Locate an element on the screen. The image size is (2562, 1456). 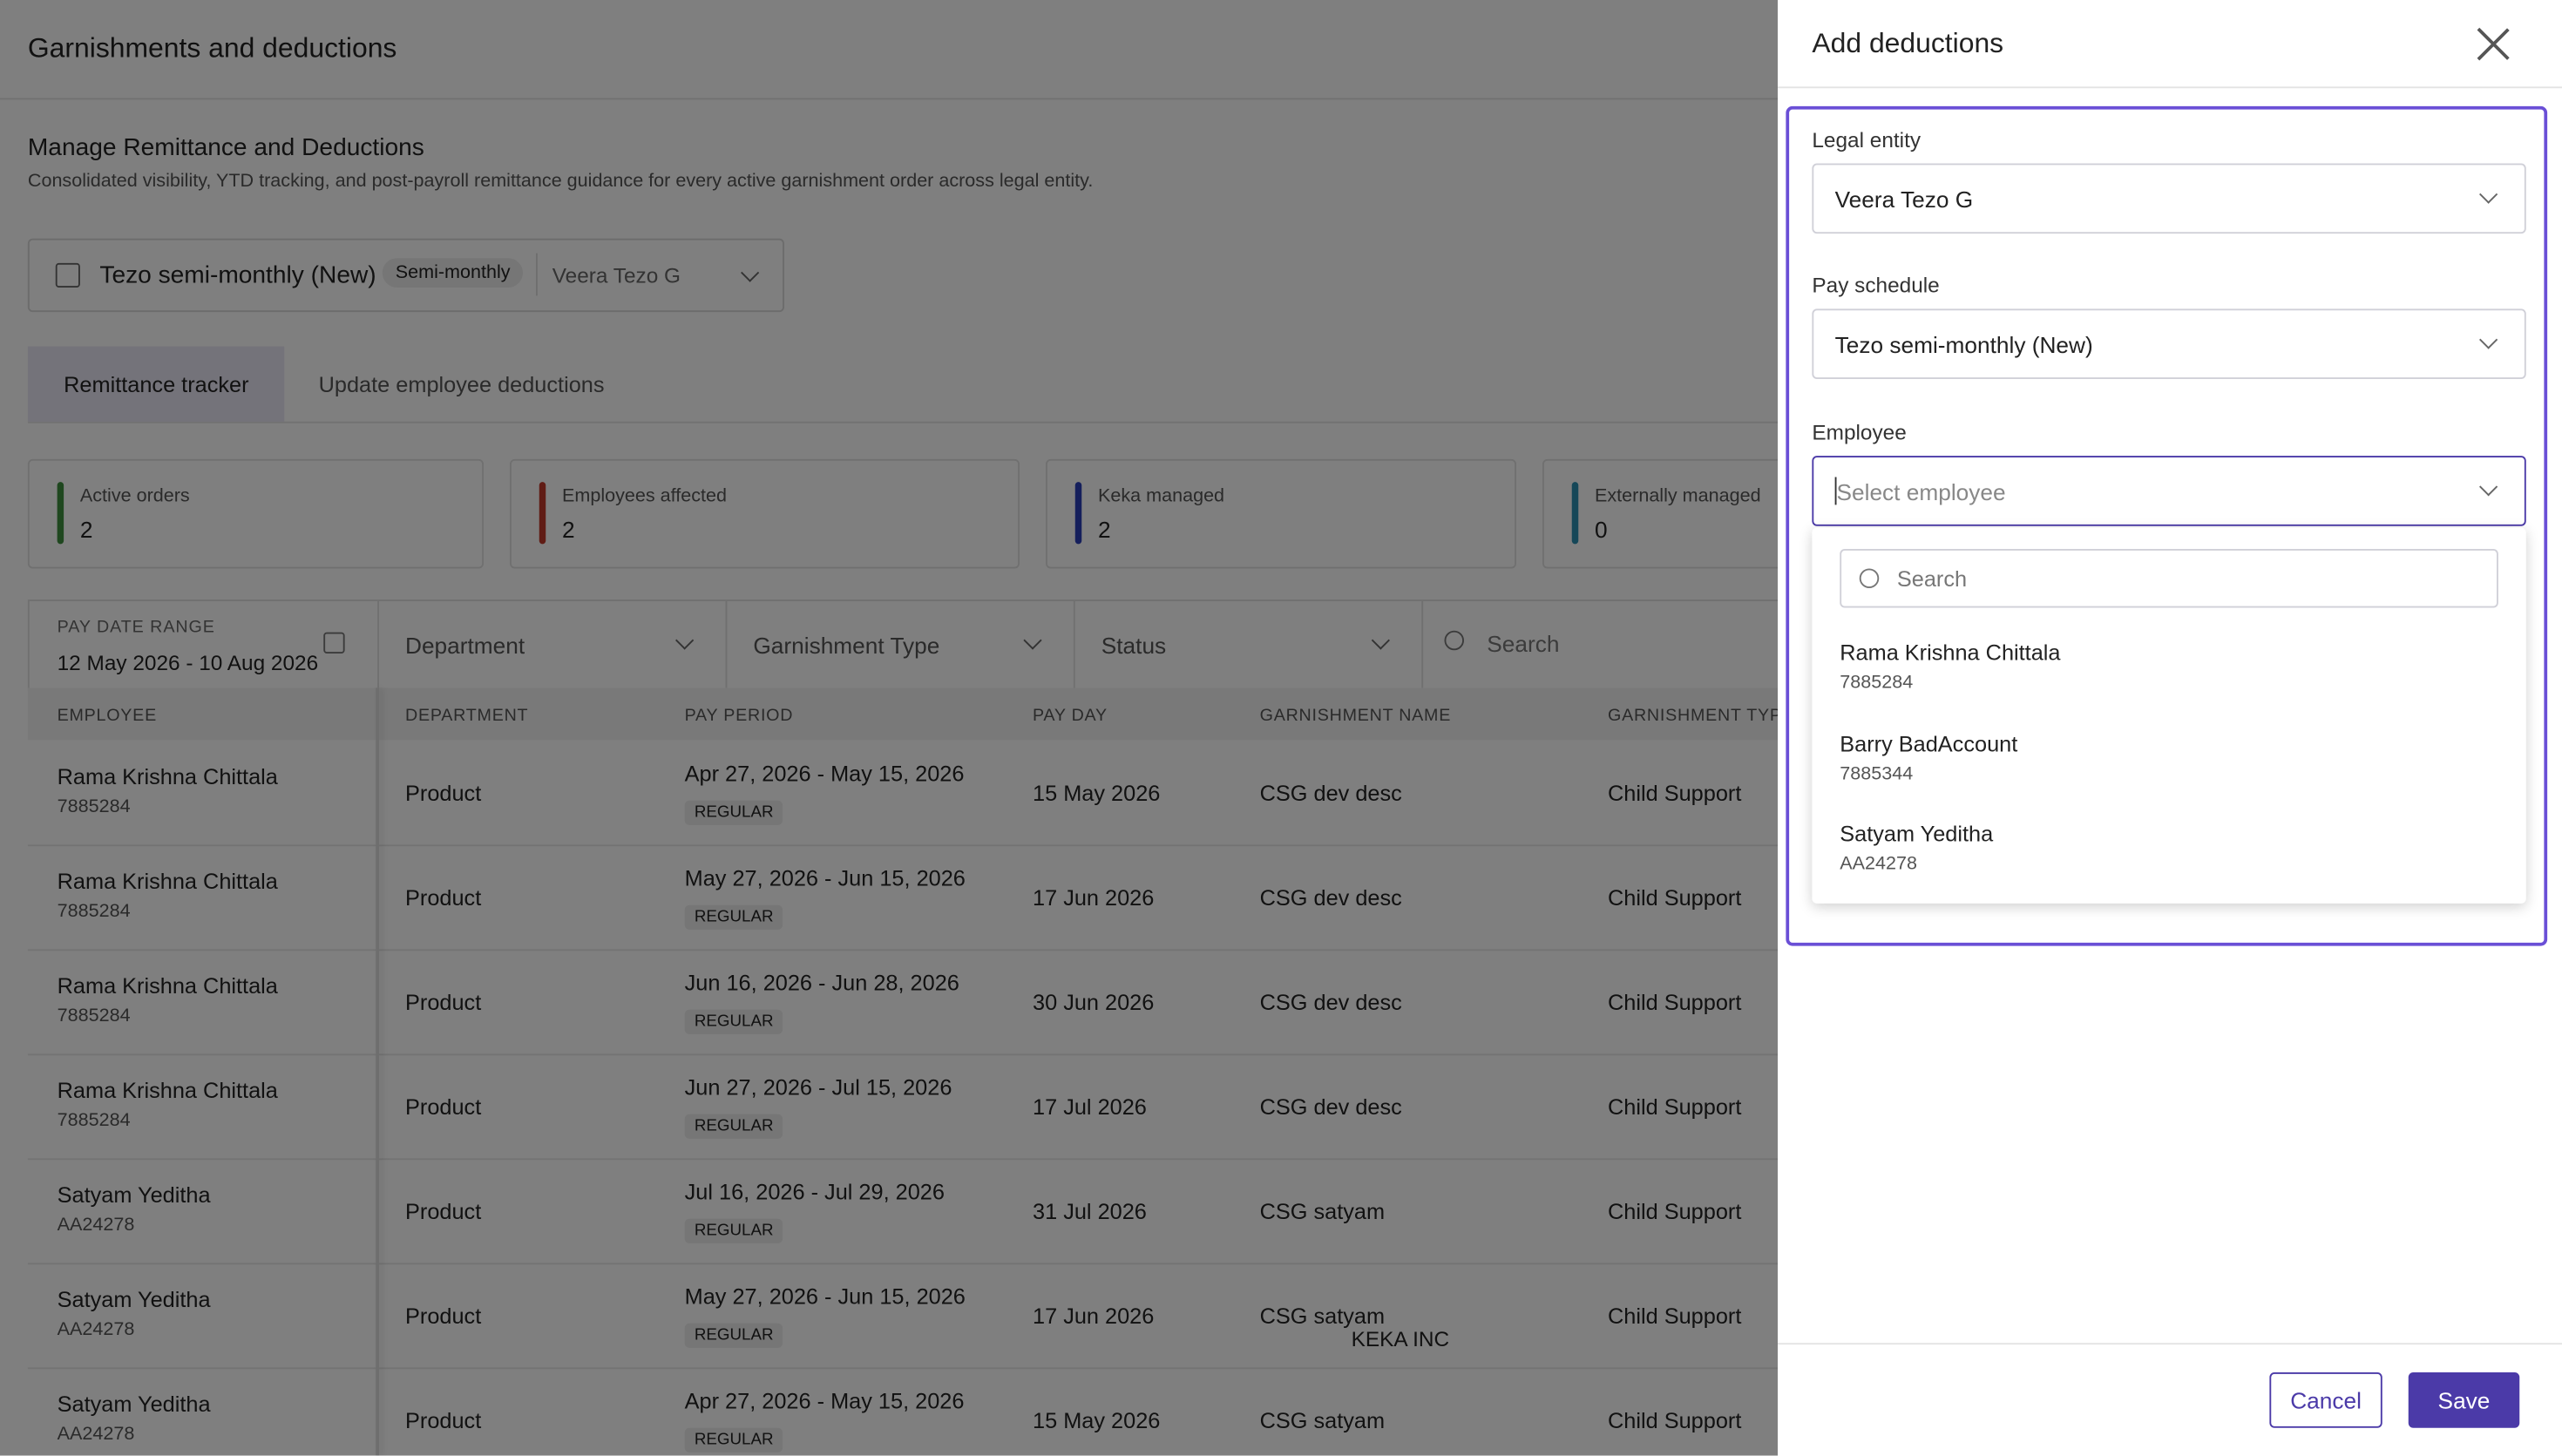
cancel-button: Cancel is located at coordinates (2325, 1400).